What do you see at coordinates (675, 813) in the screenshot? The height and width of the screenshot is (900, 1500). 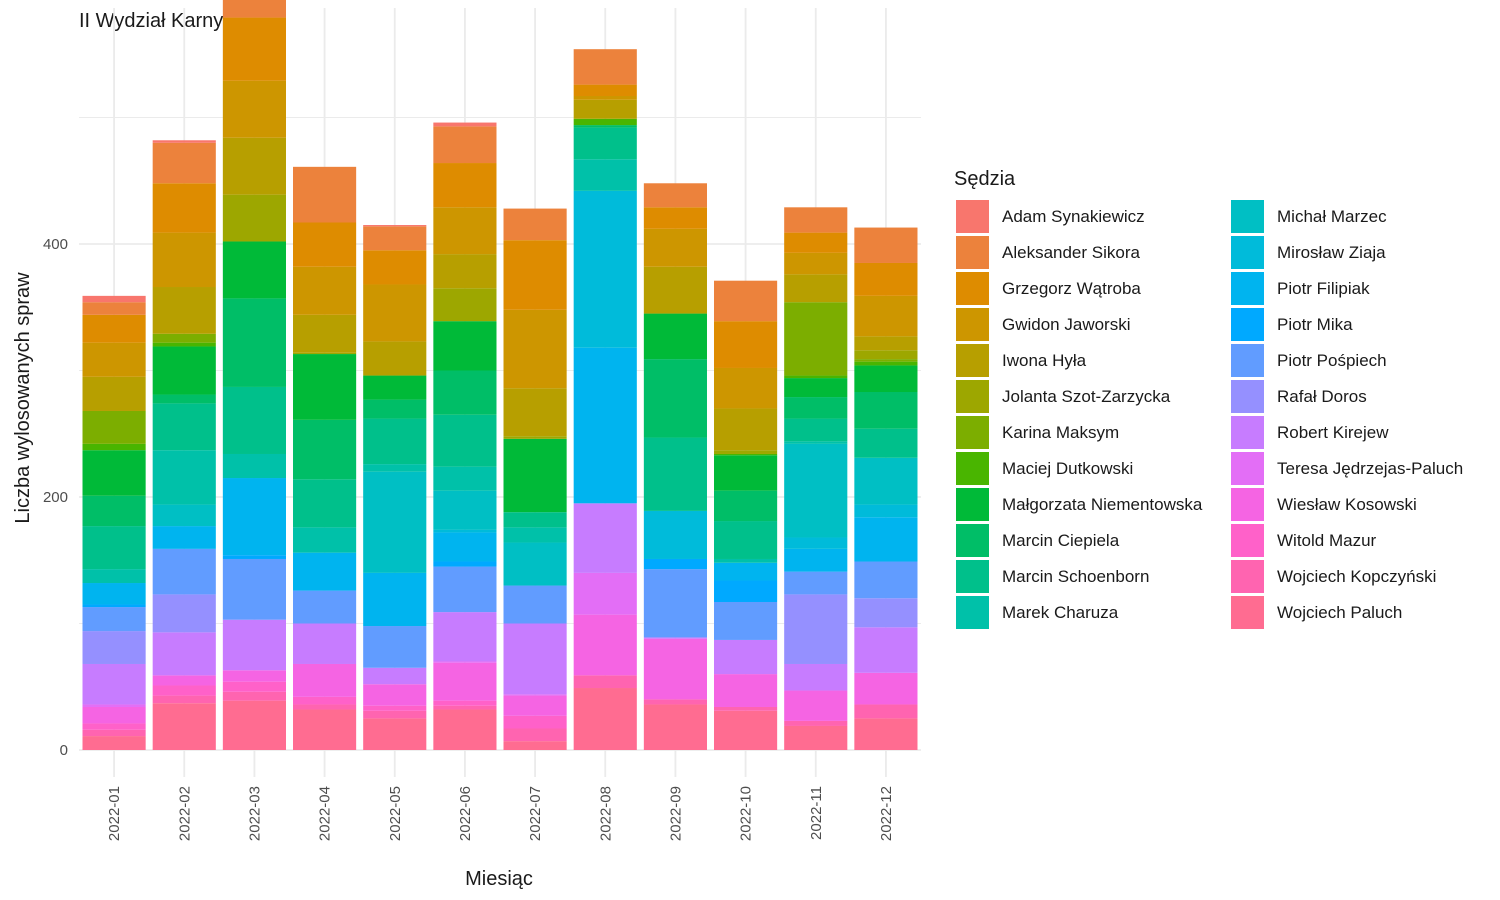 I see `x-tick-label: 2022-09` at bounding box center [675, 813].